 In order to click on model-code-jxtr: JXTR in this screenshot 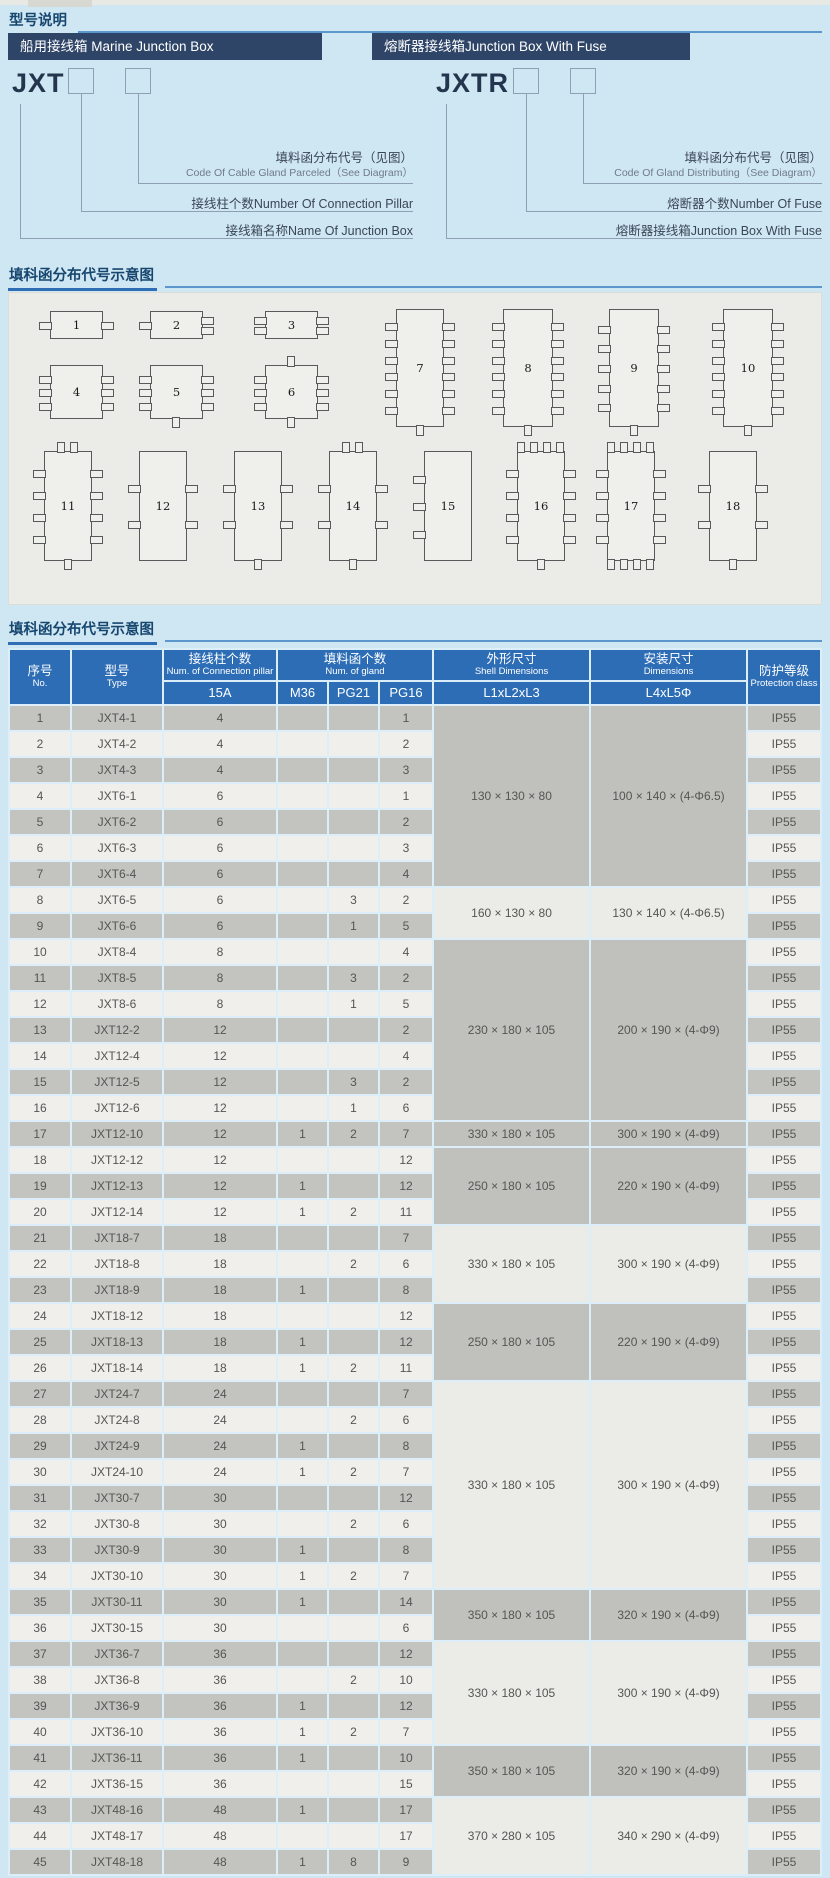, I will do `click(473, 83)`.